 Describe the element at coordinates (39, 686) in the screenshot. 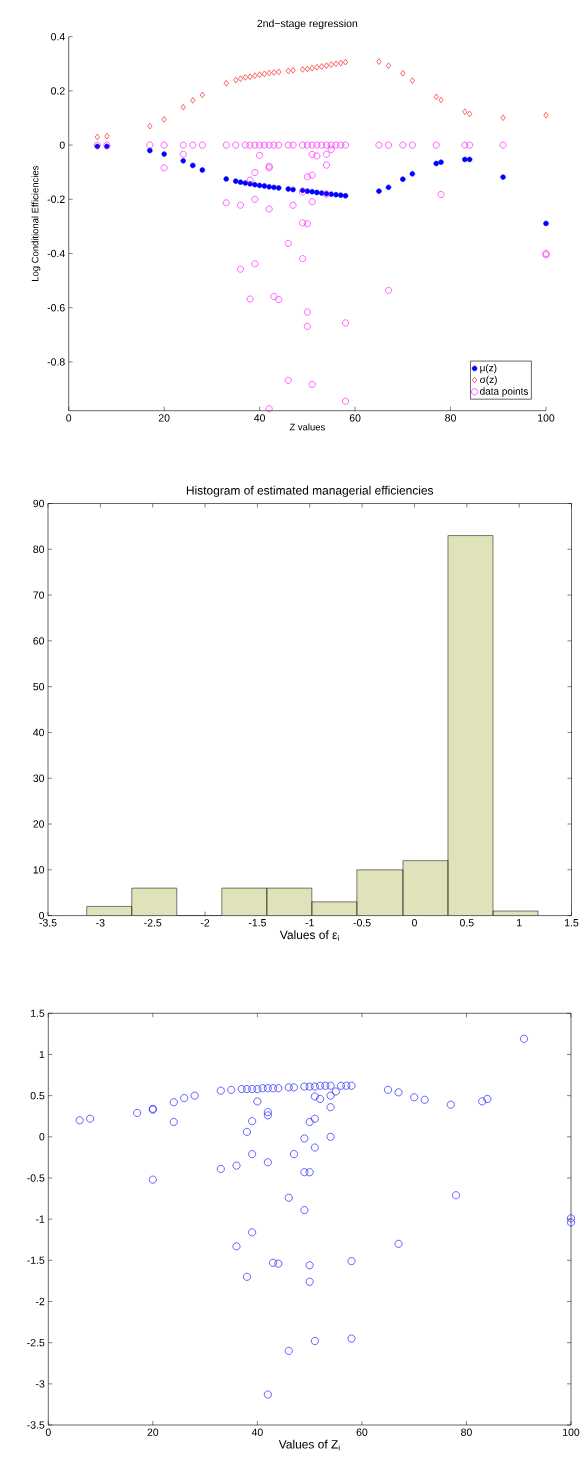

I see `y-tick-label: 50` at that location.